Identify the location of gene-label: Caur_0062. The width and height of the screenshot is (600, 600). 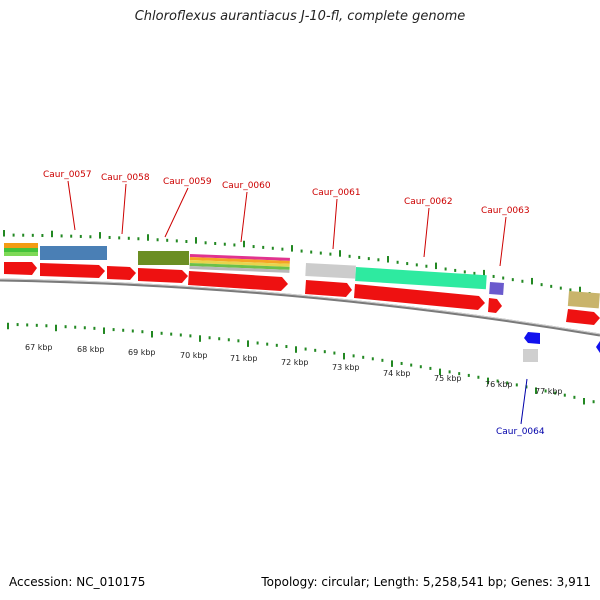
(428, 202).